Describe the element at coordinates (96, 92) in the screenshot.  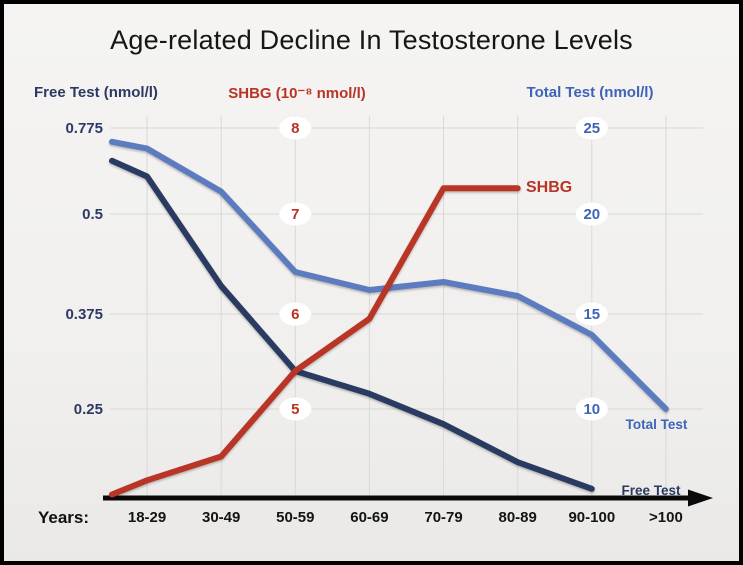
I see `axis-title-free-test: Free Test (nmol/l)` at that location.